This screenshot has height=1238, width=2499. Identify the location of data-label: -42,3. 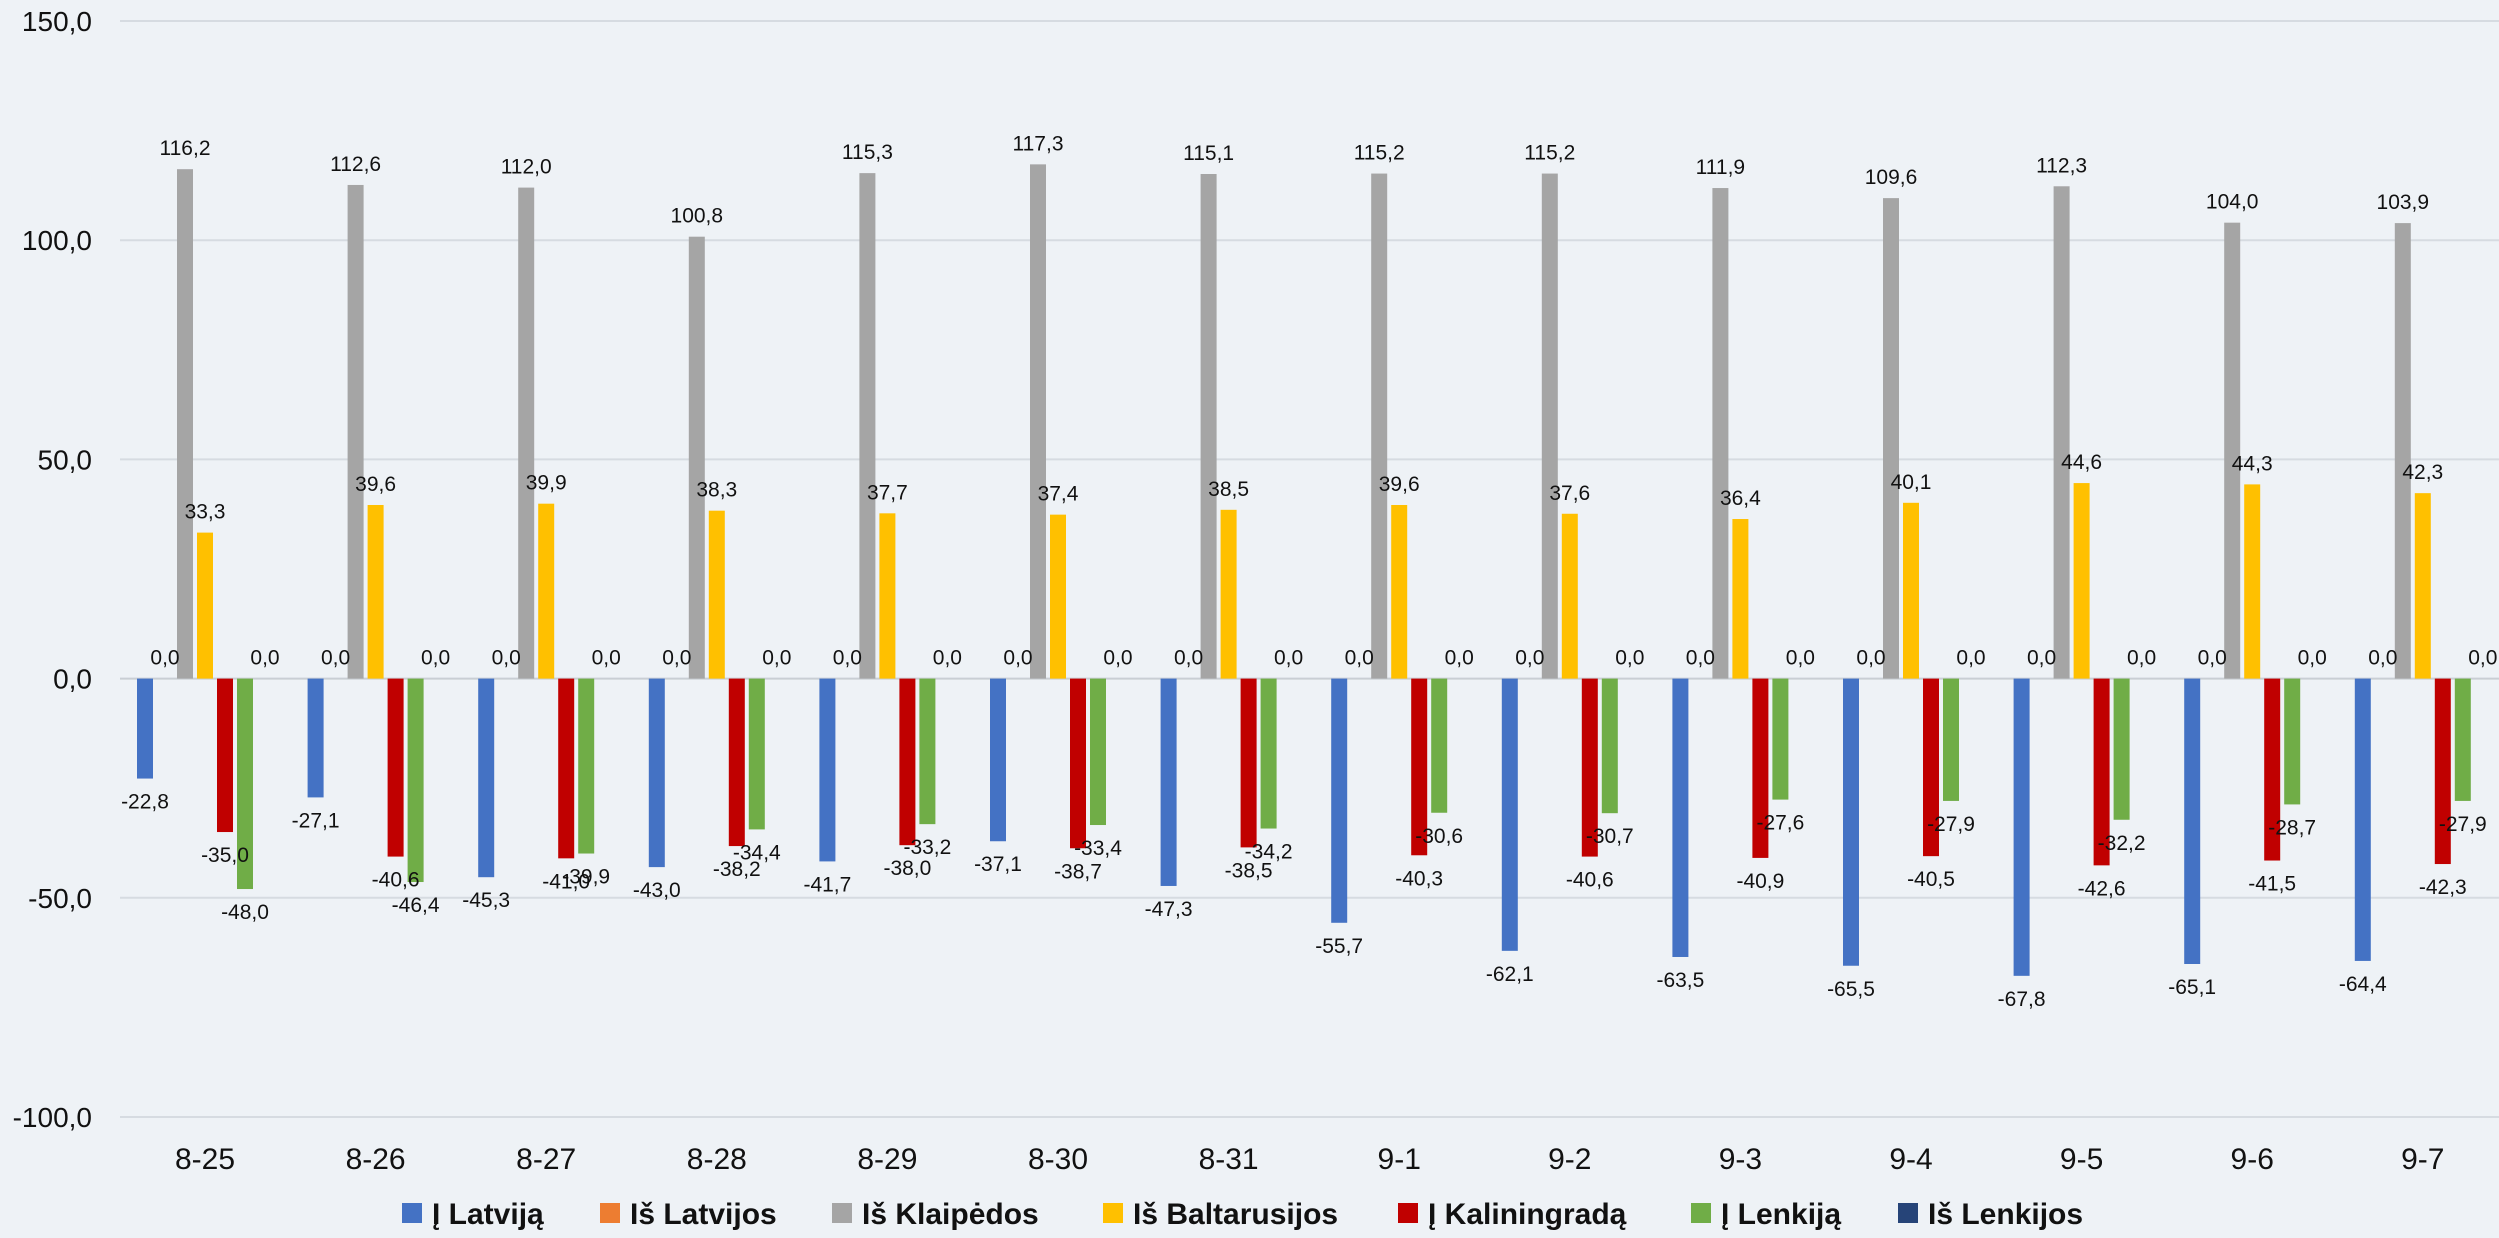
(2443, 887).